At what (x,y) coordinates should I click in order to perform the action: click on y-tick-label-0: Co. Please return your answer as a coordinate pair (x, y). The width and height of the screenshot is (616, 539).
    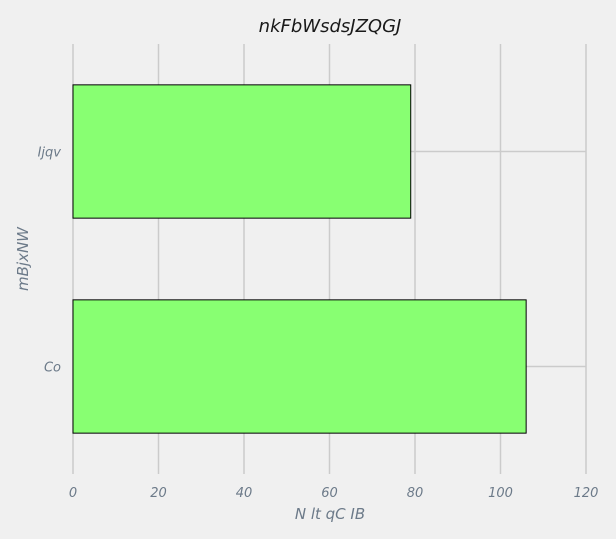
    Looking at the image, I should click on (52, 368).